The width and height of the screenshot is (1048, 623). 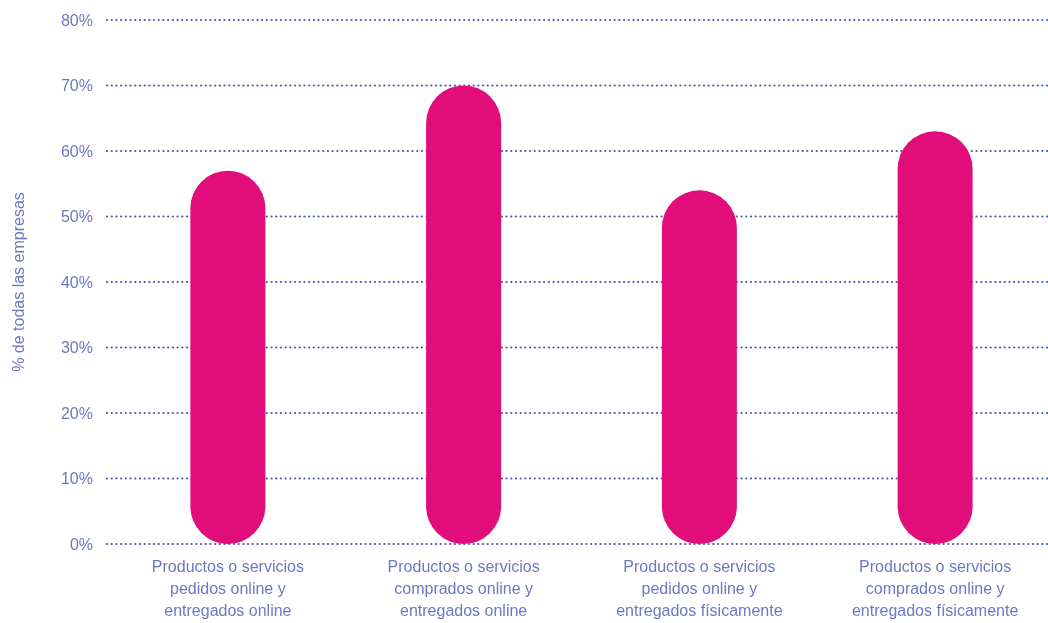 What do you see at coordinates (935, 588) in the screenshot?
I see `x-tick-label: Productos o servicios comprados online y entregados físicamente` at bounding box center [935, 588].